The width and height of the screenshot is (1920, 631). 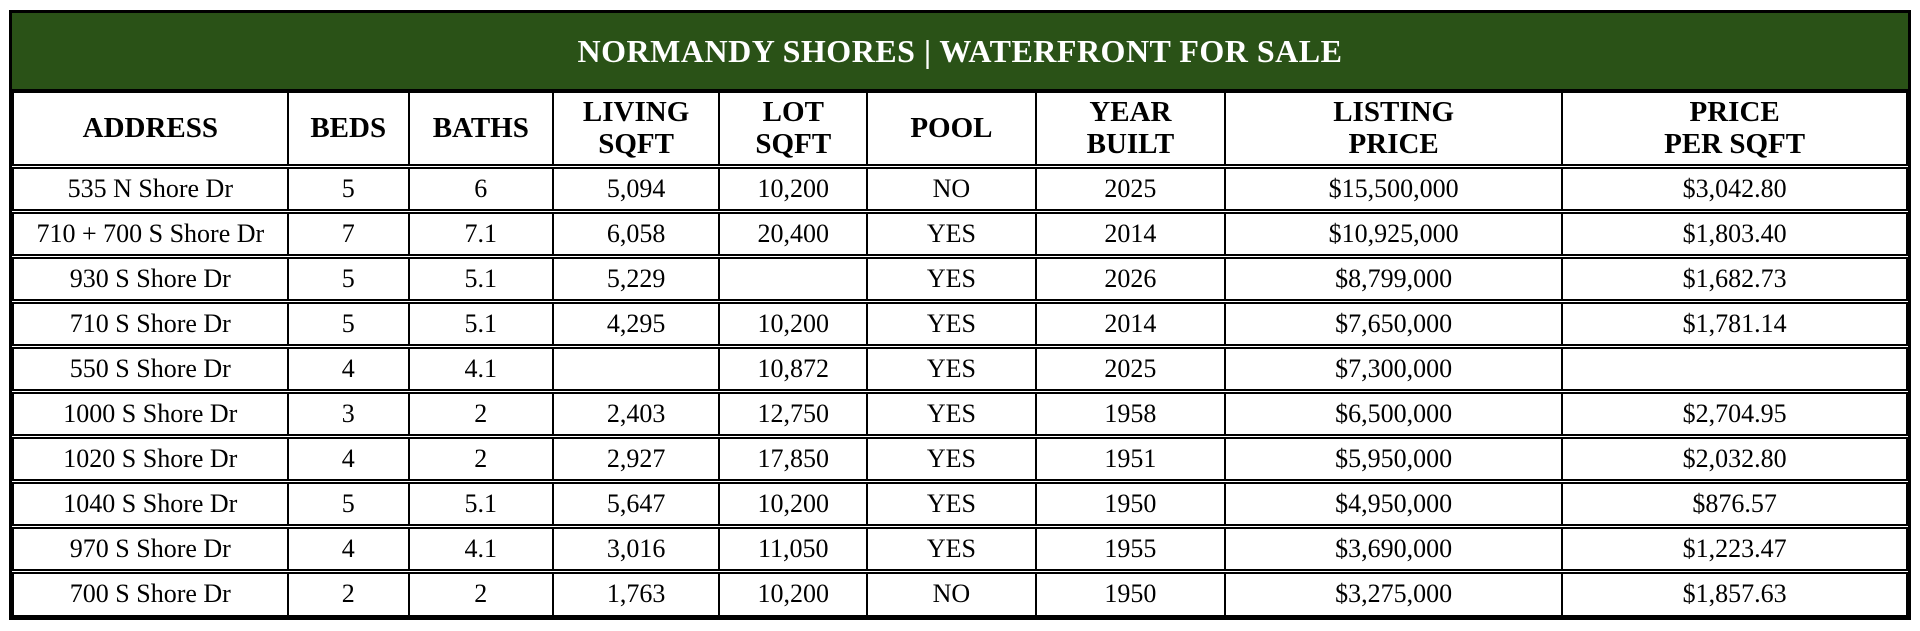 I want to click on cell-lot_sqft: 17,850, so click(x=793, y=458).